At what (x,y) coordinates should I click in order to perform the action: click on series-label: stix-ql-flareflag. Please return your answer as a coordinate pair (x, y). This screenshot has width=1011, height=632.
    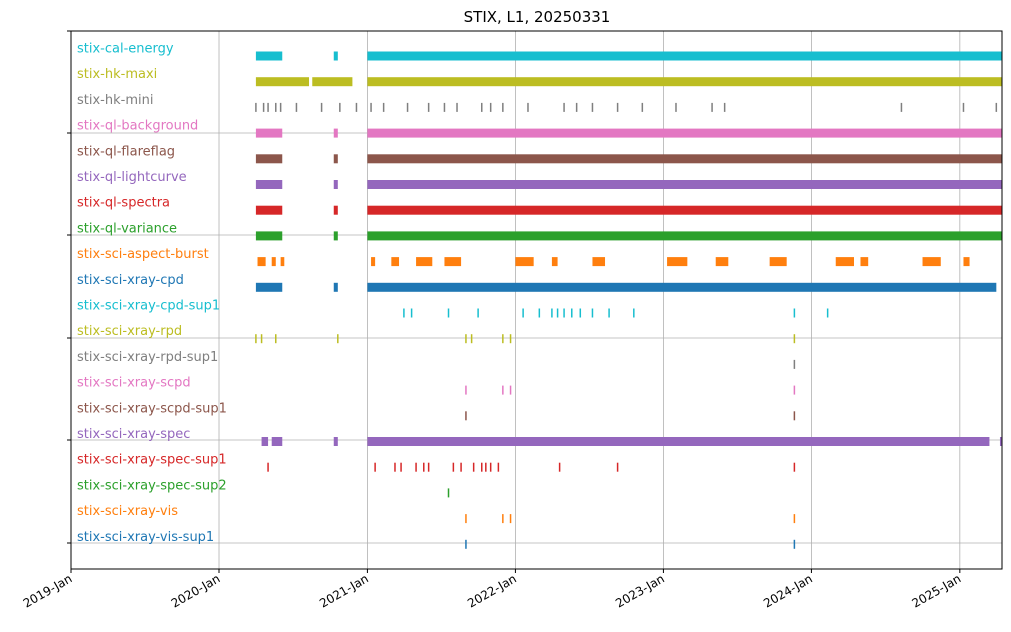
    Looking at the image, I should click on (126, 151).